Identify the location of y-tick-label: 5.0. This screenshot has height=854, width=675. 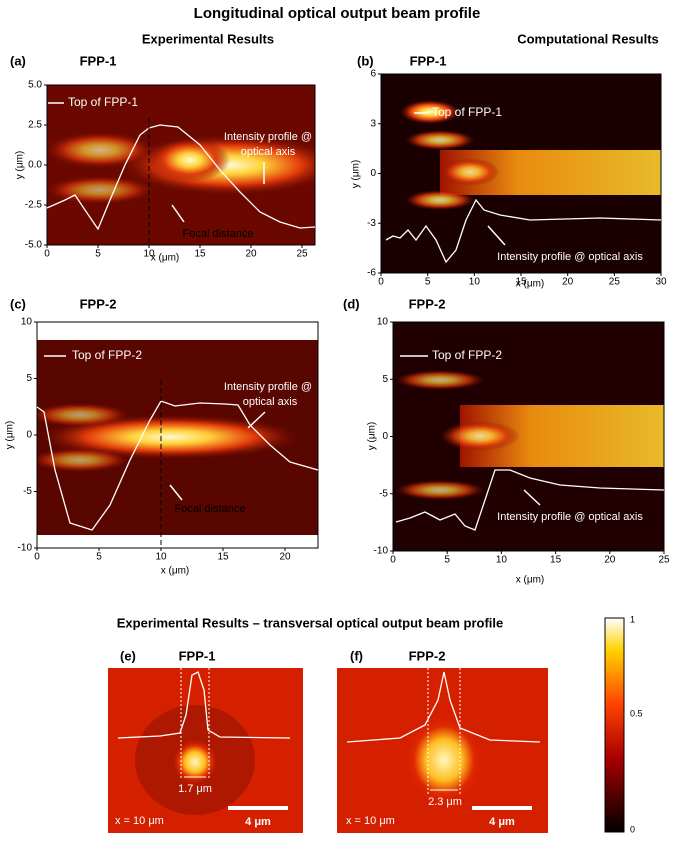
(35, 85).